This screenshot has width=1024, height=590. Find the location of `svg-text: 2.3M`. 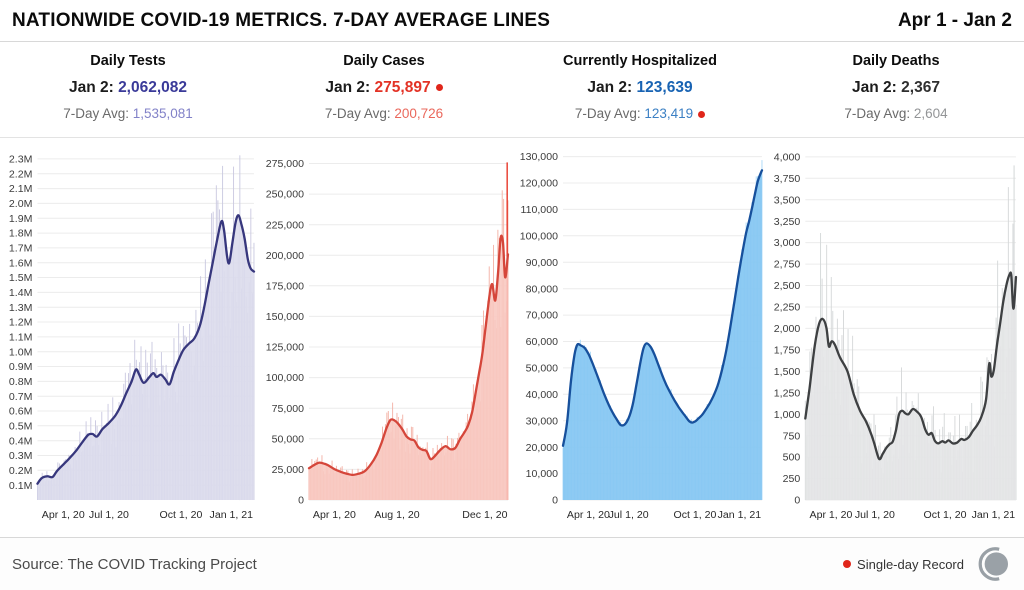

svg-text: 2.3M is located at coordinates (21, 160).